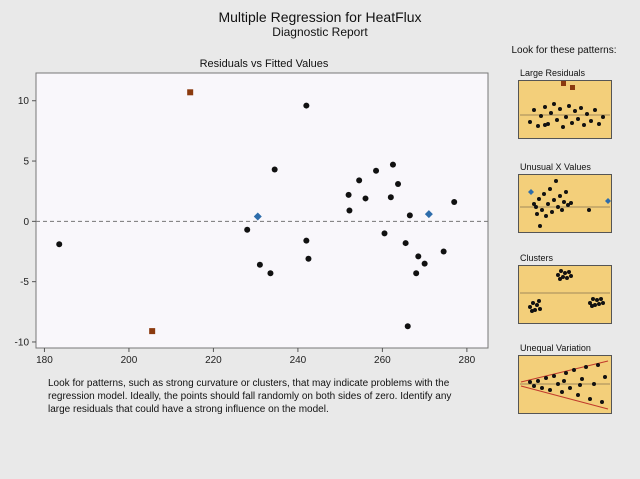 The width and height of the screenshot is (640, 479). Describe the element at coordinates (24, 101) in the screenshot. I see `y-tick-label: 10` at that location.